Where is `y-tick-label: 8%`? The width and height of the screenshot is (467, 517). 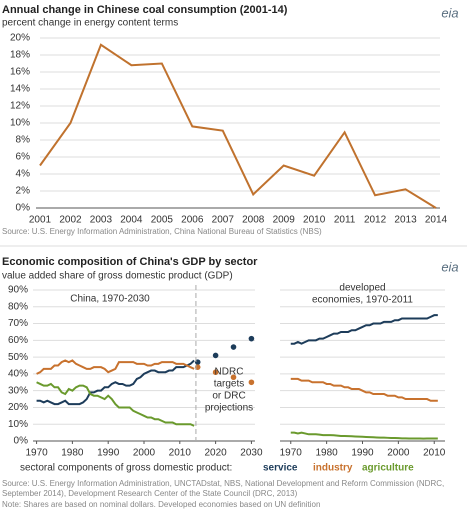
y-tick-label: 8% is located at coordinates (23, 140).